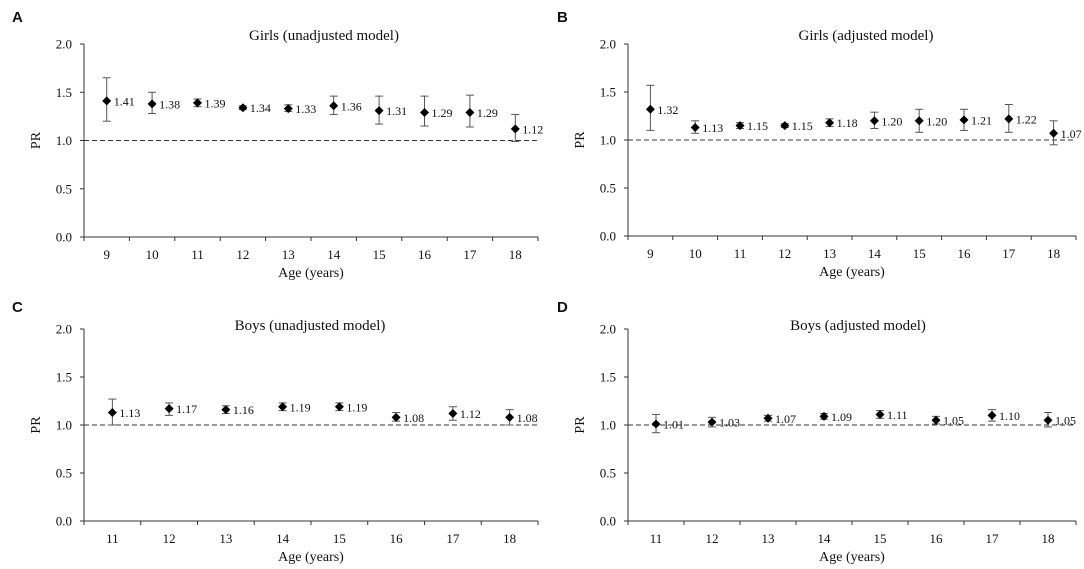  I want to click on data-label: 1.12, so click(532, 129).